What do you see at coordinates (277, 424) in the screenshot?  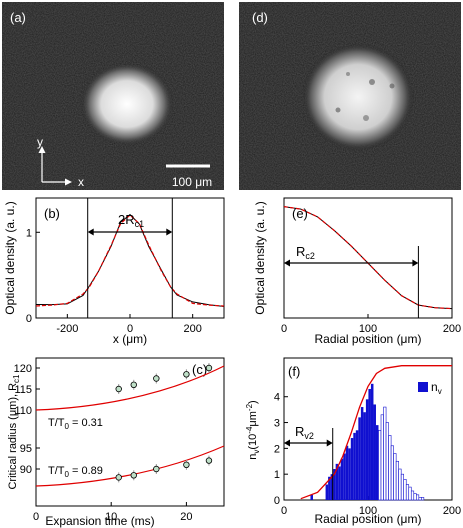 I see `panel-f-ytick-label: 3` at bounding box center [277, 424].